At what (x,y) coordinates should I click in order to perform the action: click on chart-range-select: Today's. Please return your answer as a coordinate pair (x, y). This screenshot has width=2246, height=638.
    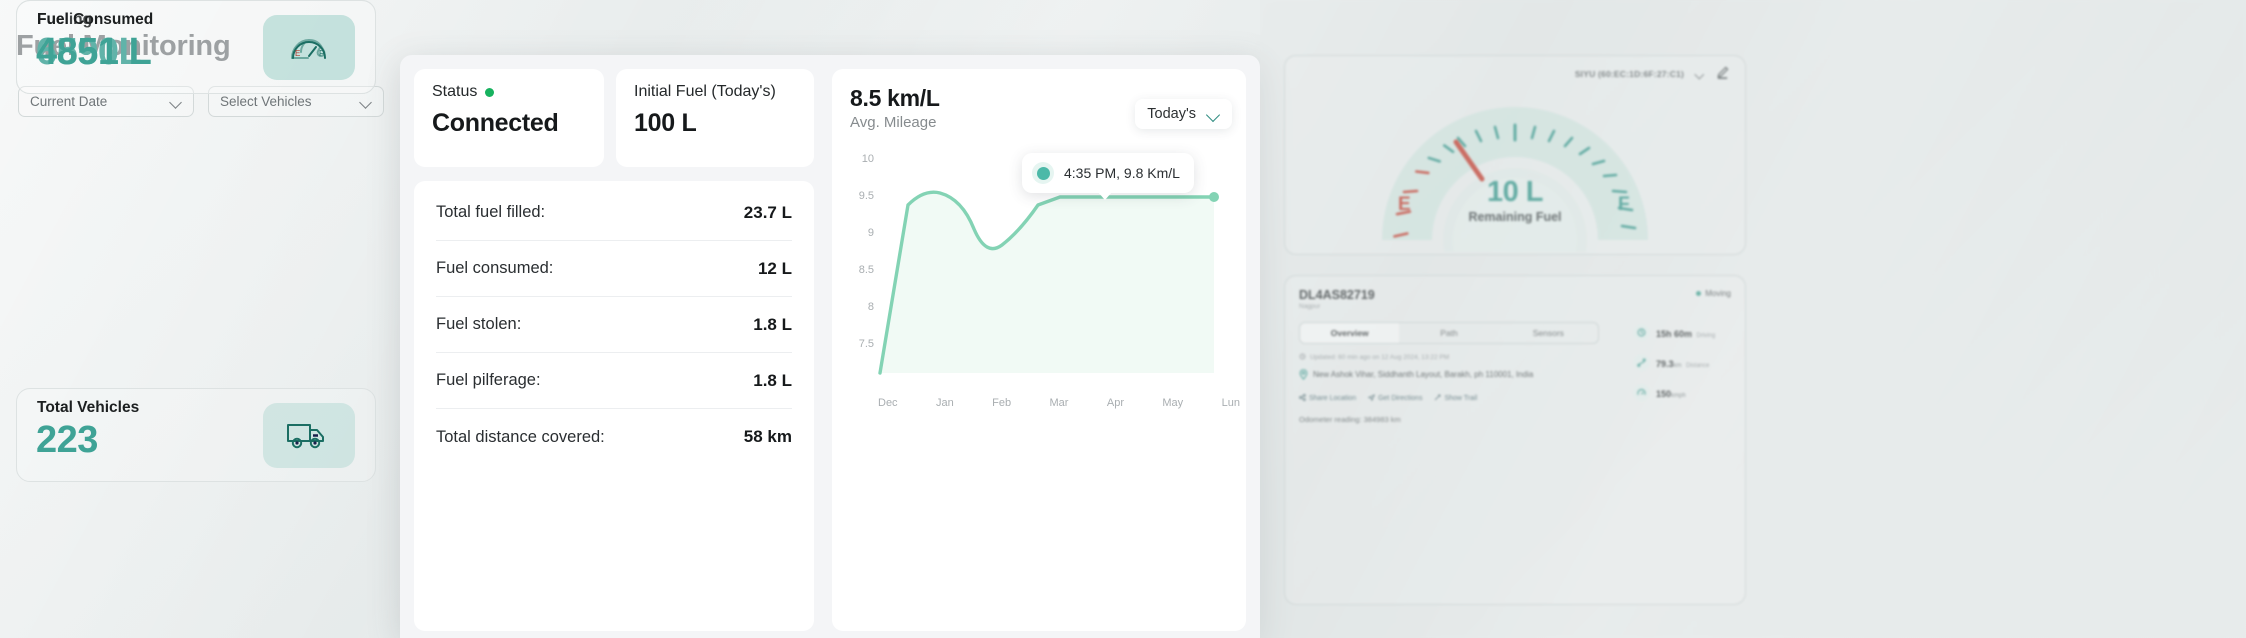
    Looking at the image, I should click on (1183, 114).